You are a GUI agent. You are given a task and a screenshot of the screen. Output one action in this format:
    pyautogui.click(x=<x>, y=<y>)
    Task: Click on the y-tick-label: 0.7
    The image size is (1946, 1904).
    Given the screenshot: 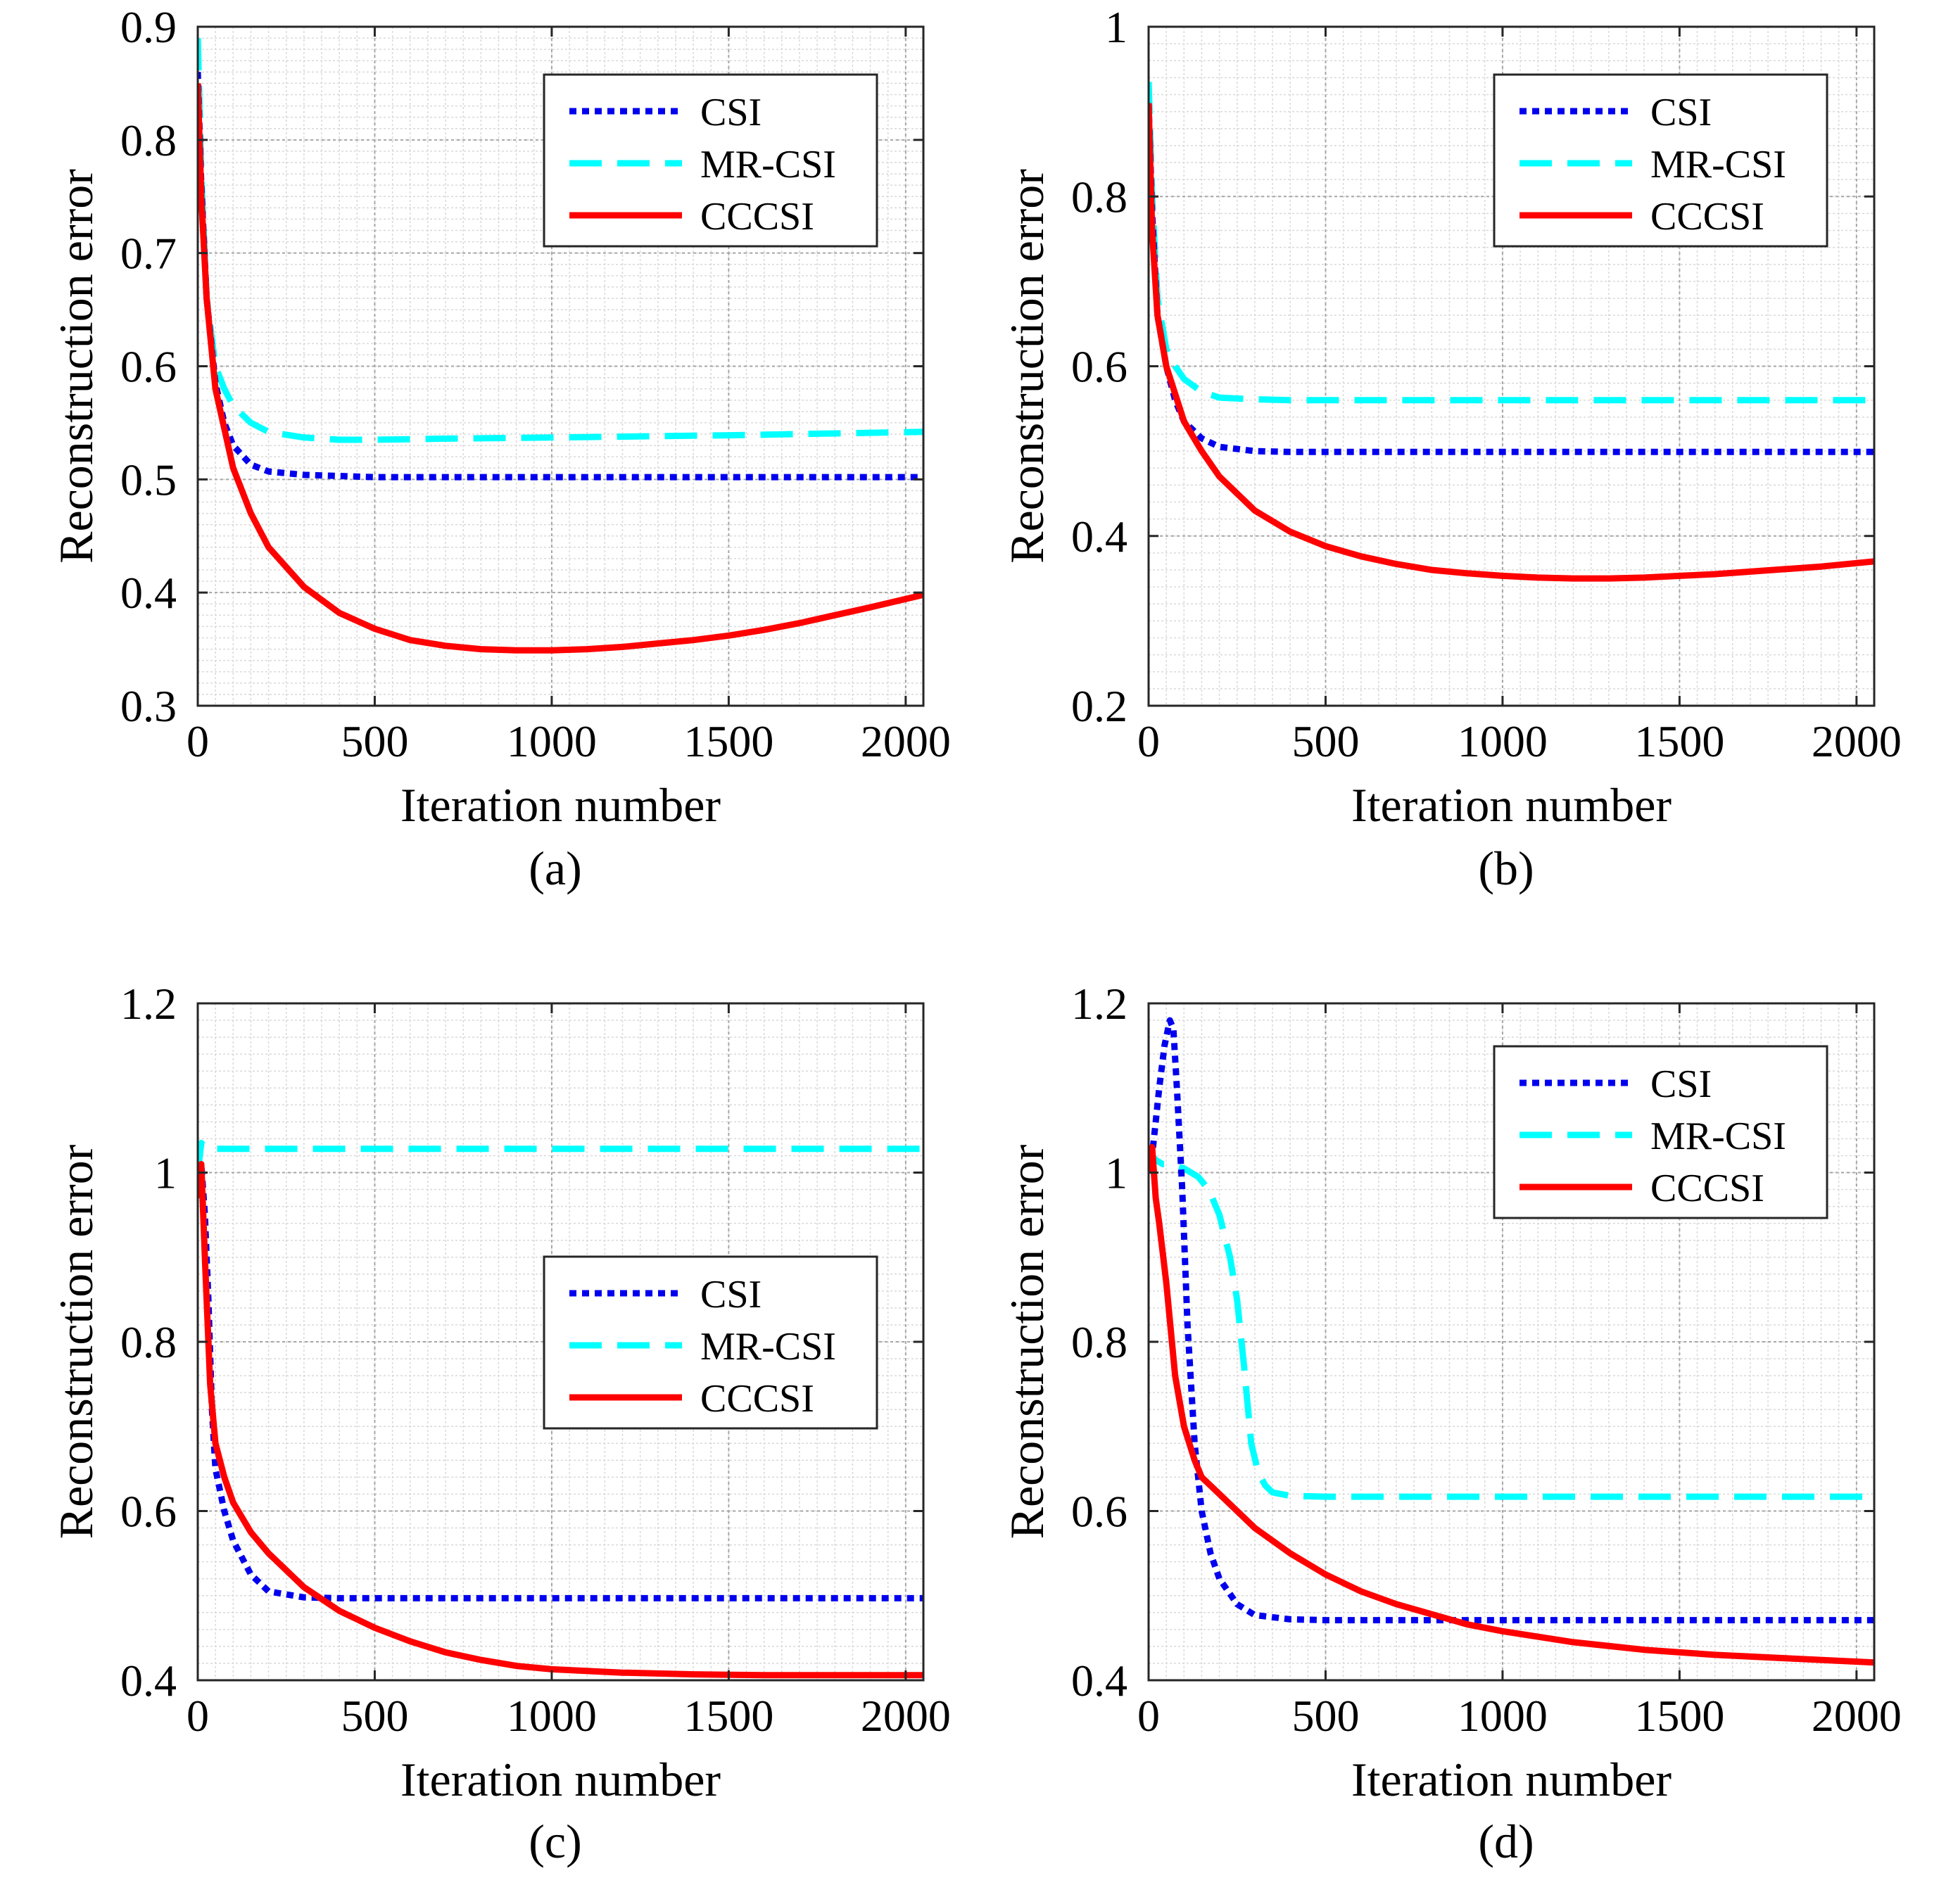 What is the action you would take?
    pyautogui.click(x=148, y=254)
    